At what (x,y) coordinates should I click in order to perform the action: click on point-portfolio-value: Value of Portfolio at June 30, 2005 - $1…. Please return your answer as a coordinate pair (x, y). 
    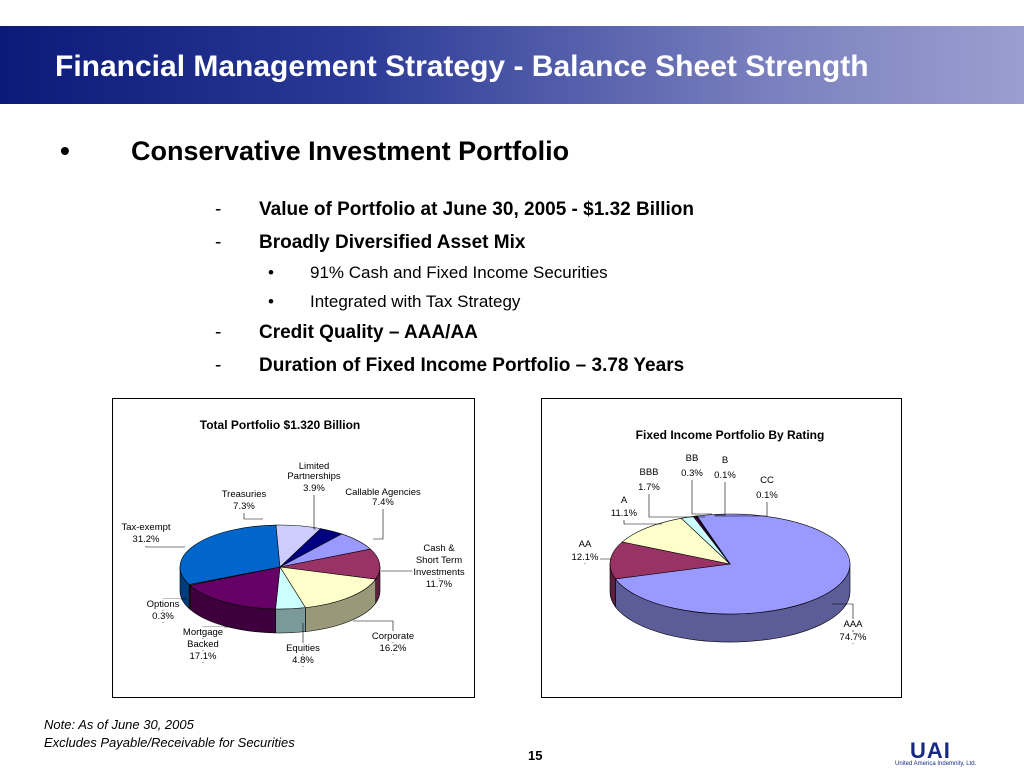
    Looking at the image, I should click on (477, 209).